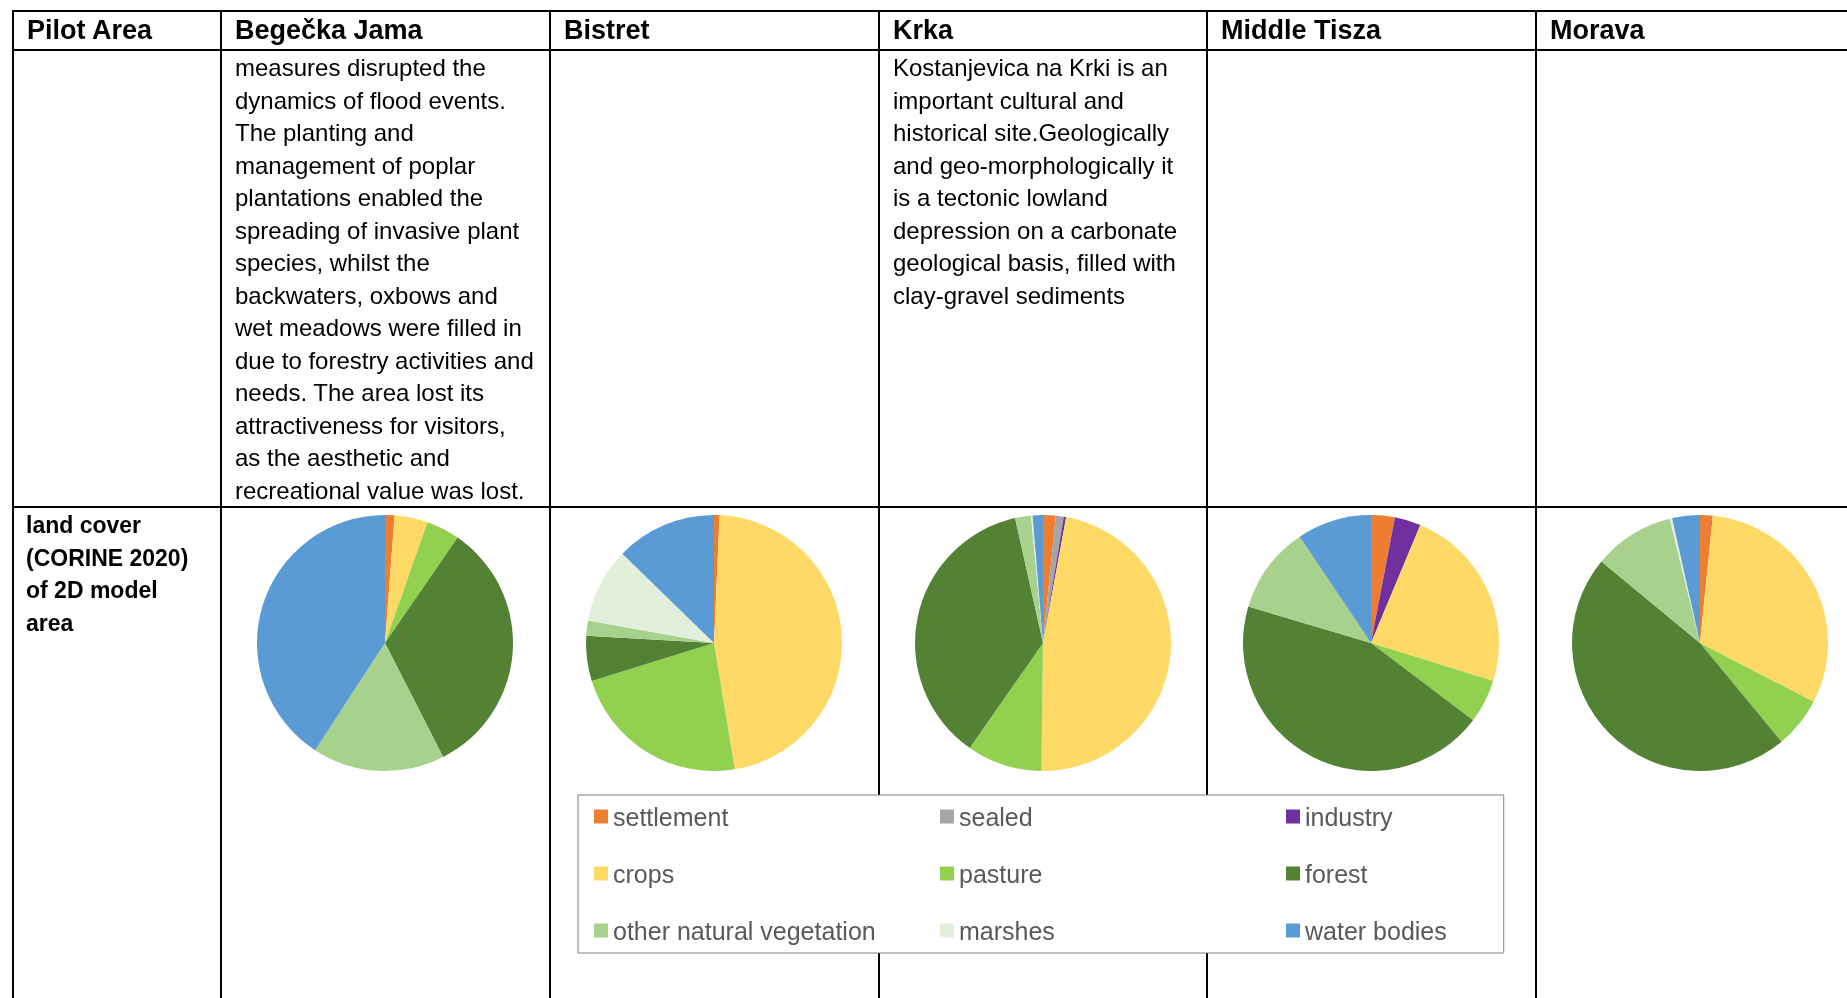 The width and height of the screenshot is (1847, 998). Describe the element at coordinates (644, 873) in the screenshot. I see `legend-label: crops` at that location.